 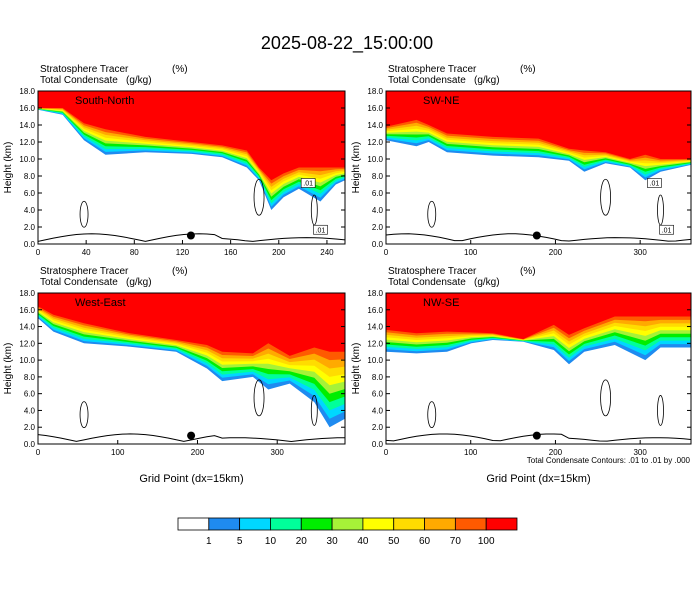 I want to click on colorbar: 1 5 10 20 30 40 50 60 70 100, so click(x=347, y=532).